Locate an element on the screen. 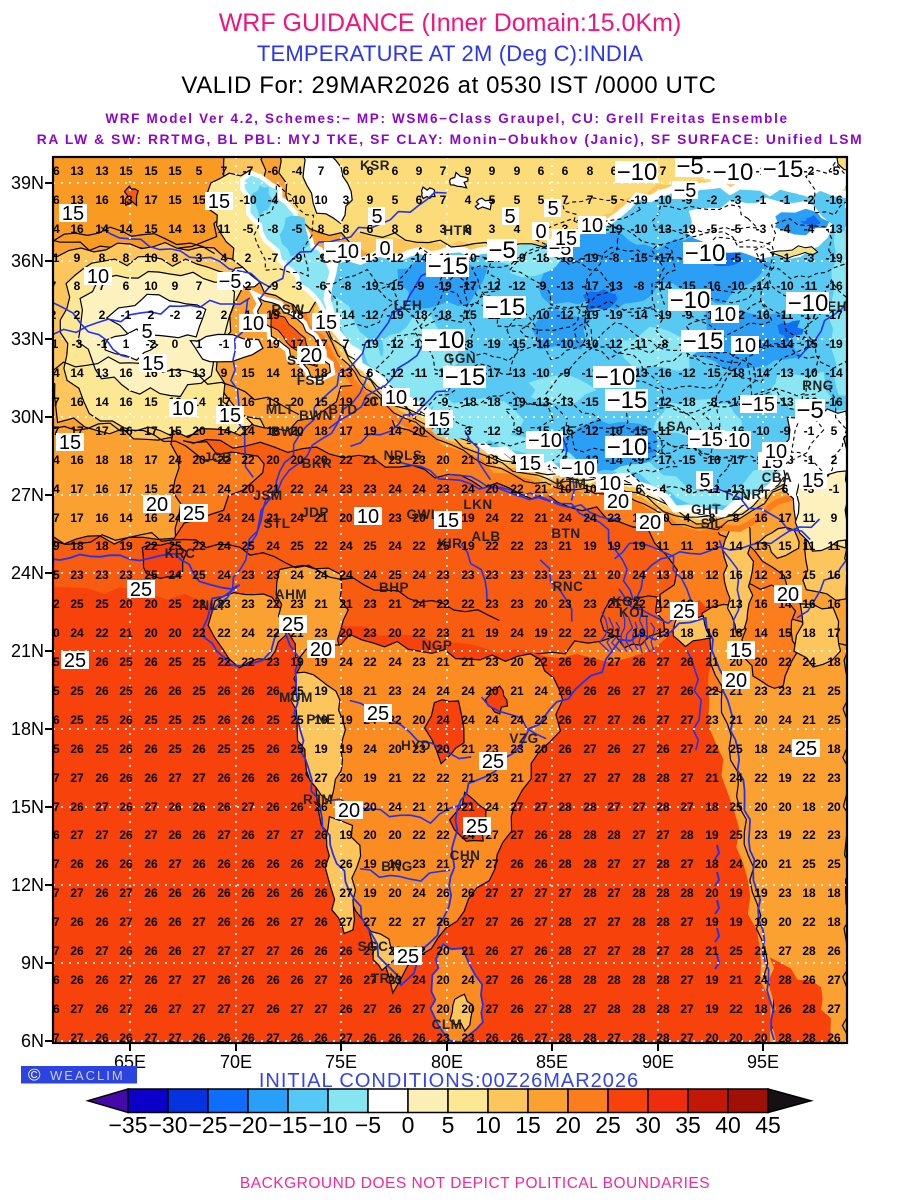 This screenshot has height=1200, width=900. svg-text: -9 is located at coordinates (565, 373).